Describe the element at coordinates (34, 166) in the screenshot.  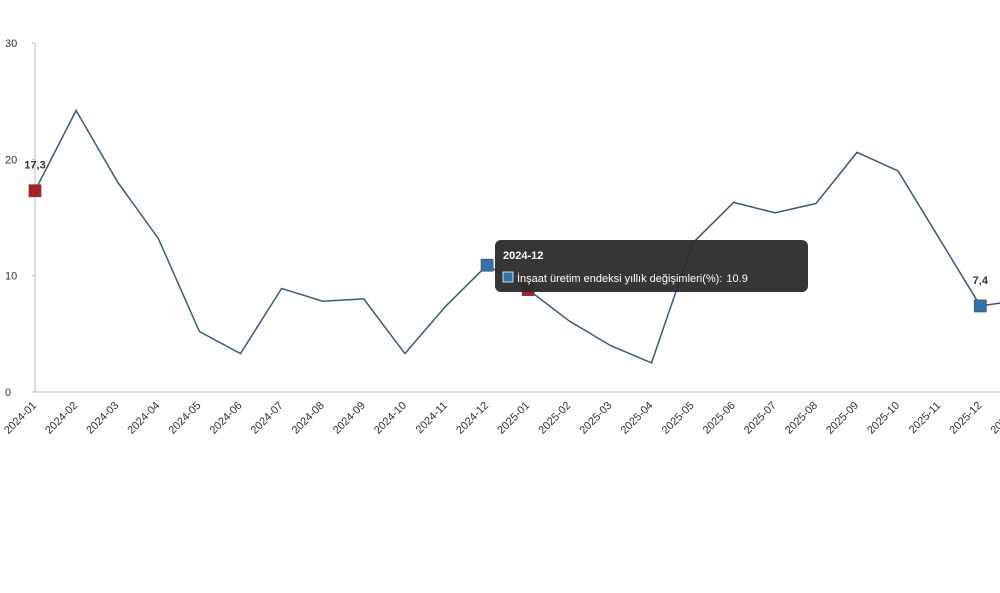
I see `data-label: 17,3` at that location.